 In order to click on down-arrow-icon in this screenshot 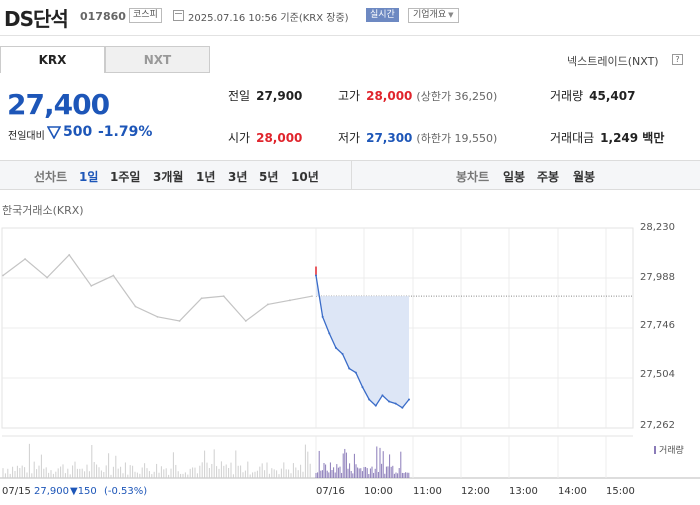, I will do `click(54, 132)`.